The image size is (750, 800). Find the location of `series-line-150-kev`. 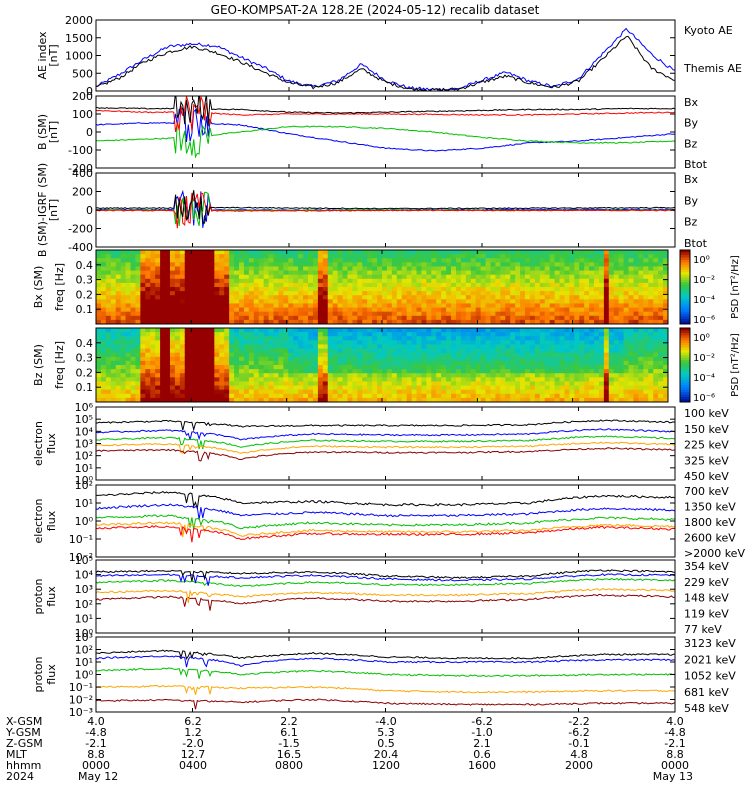

series-line-150-kev is located at coordinates (385, 434).